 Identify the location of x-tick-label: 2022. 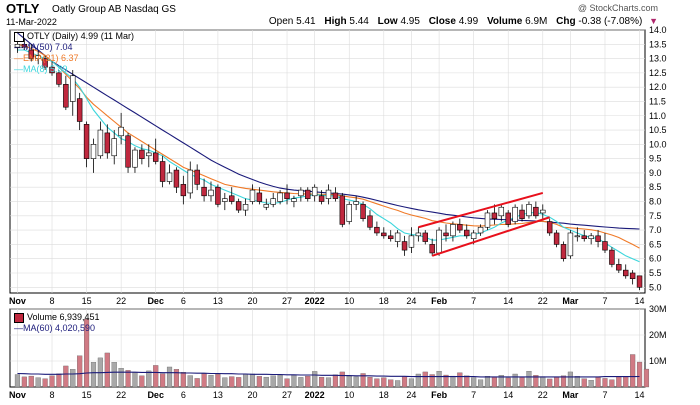
(315, 301).